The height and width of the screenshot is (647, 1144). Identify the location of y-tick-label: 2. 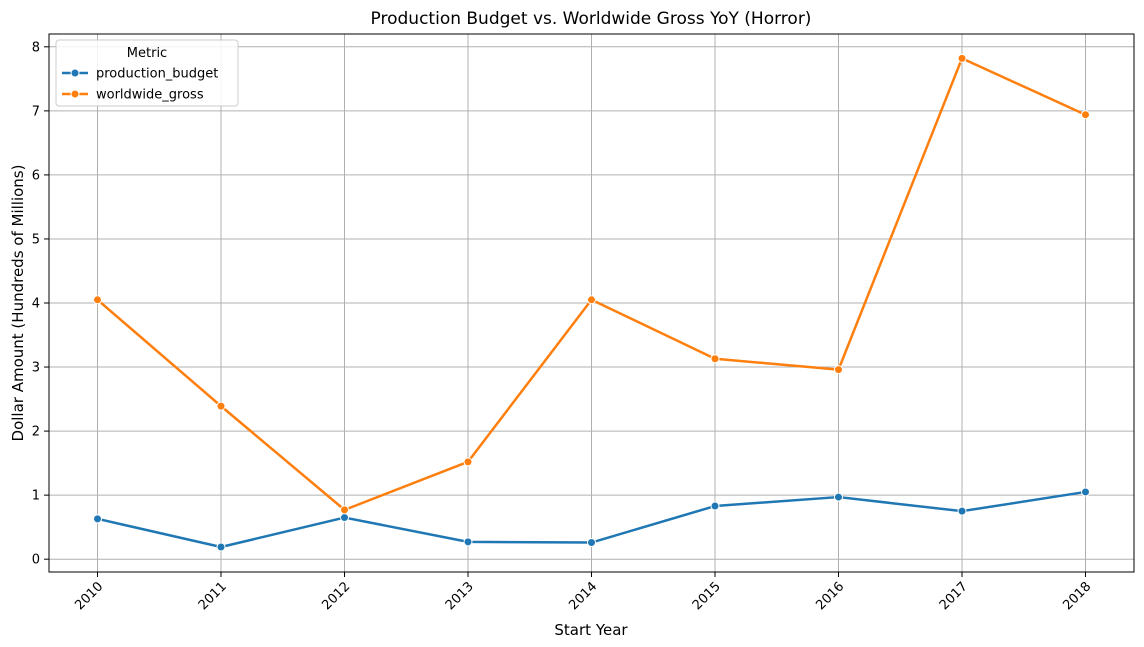
(36, 432).